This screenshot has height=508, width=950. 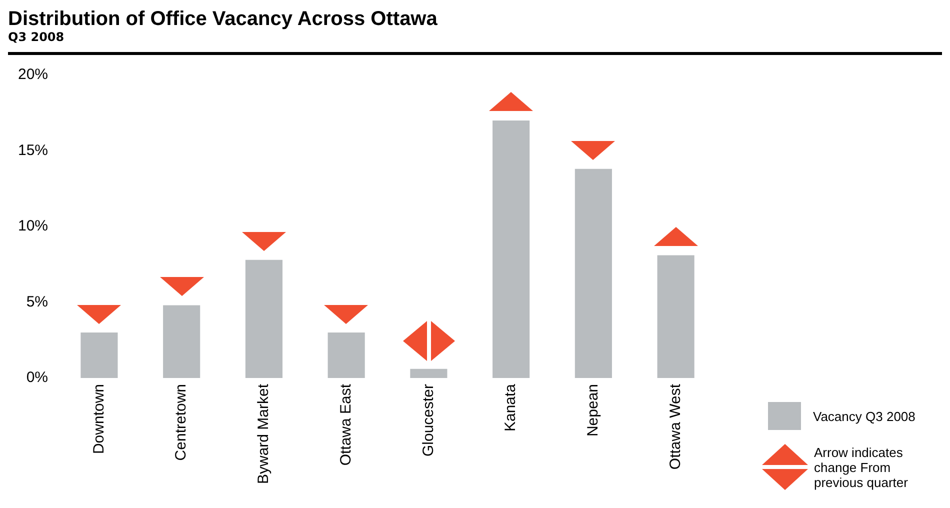 I want to click on legend-label: Vacancy Q3 2008, so click(x=864, y=416).